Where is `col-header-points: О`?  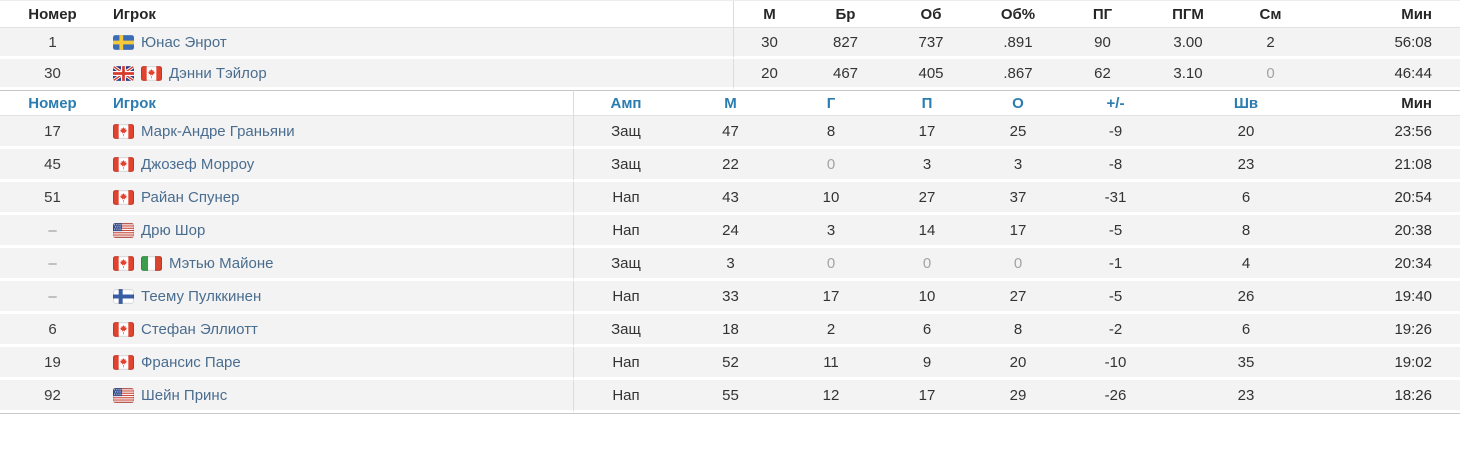 col-header-points: О is located at coordinates (1018, 103).